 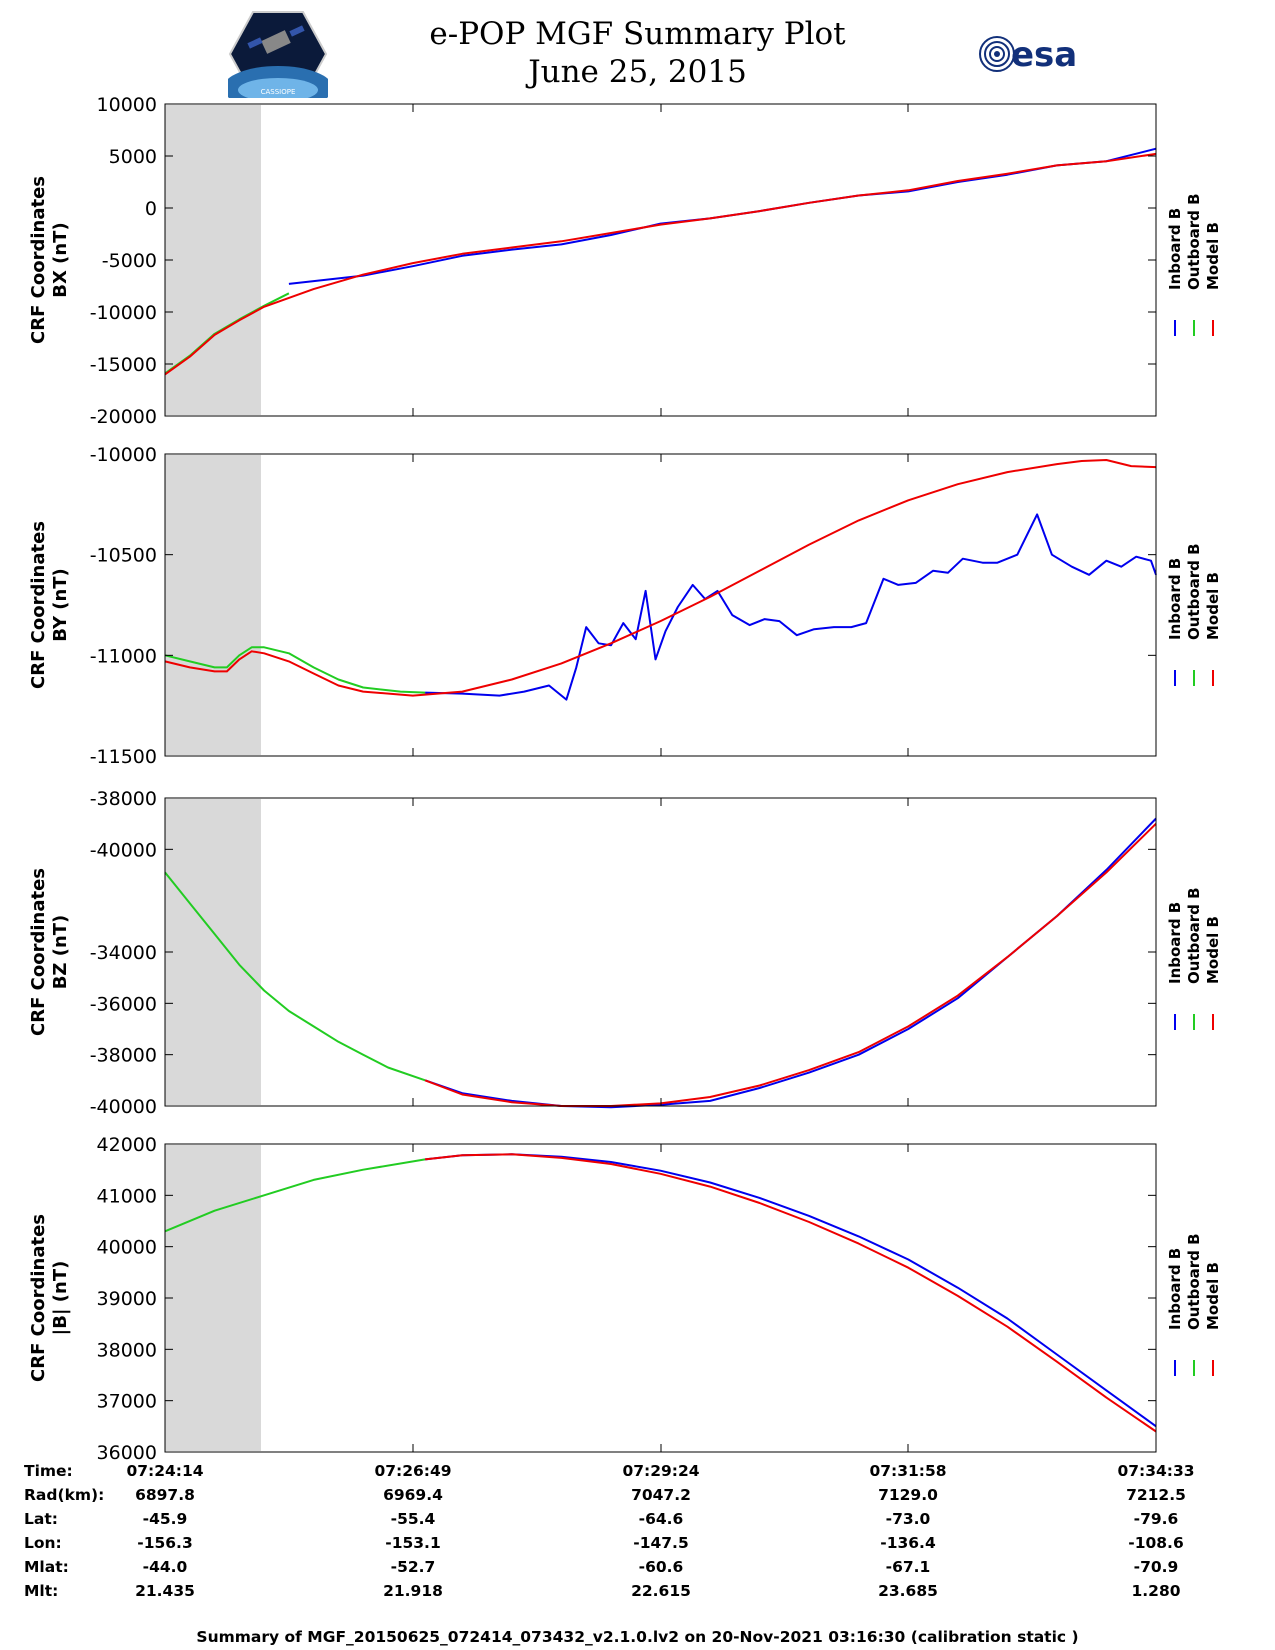 I want to click on info-label: Time:, so click(x=48, y=1471).